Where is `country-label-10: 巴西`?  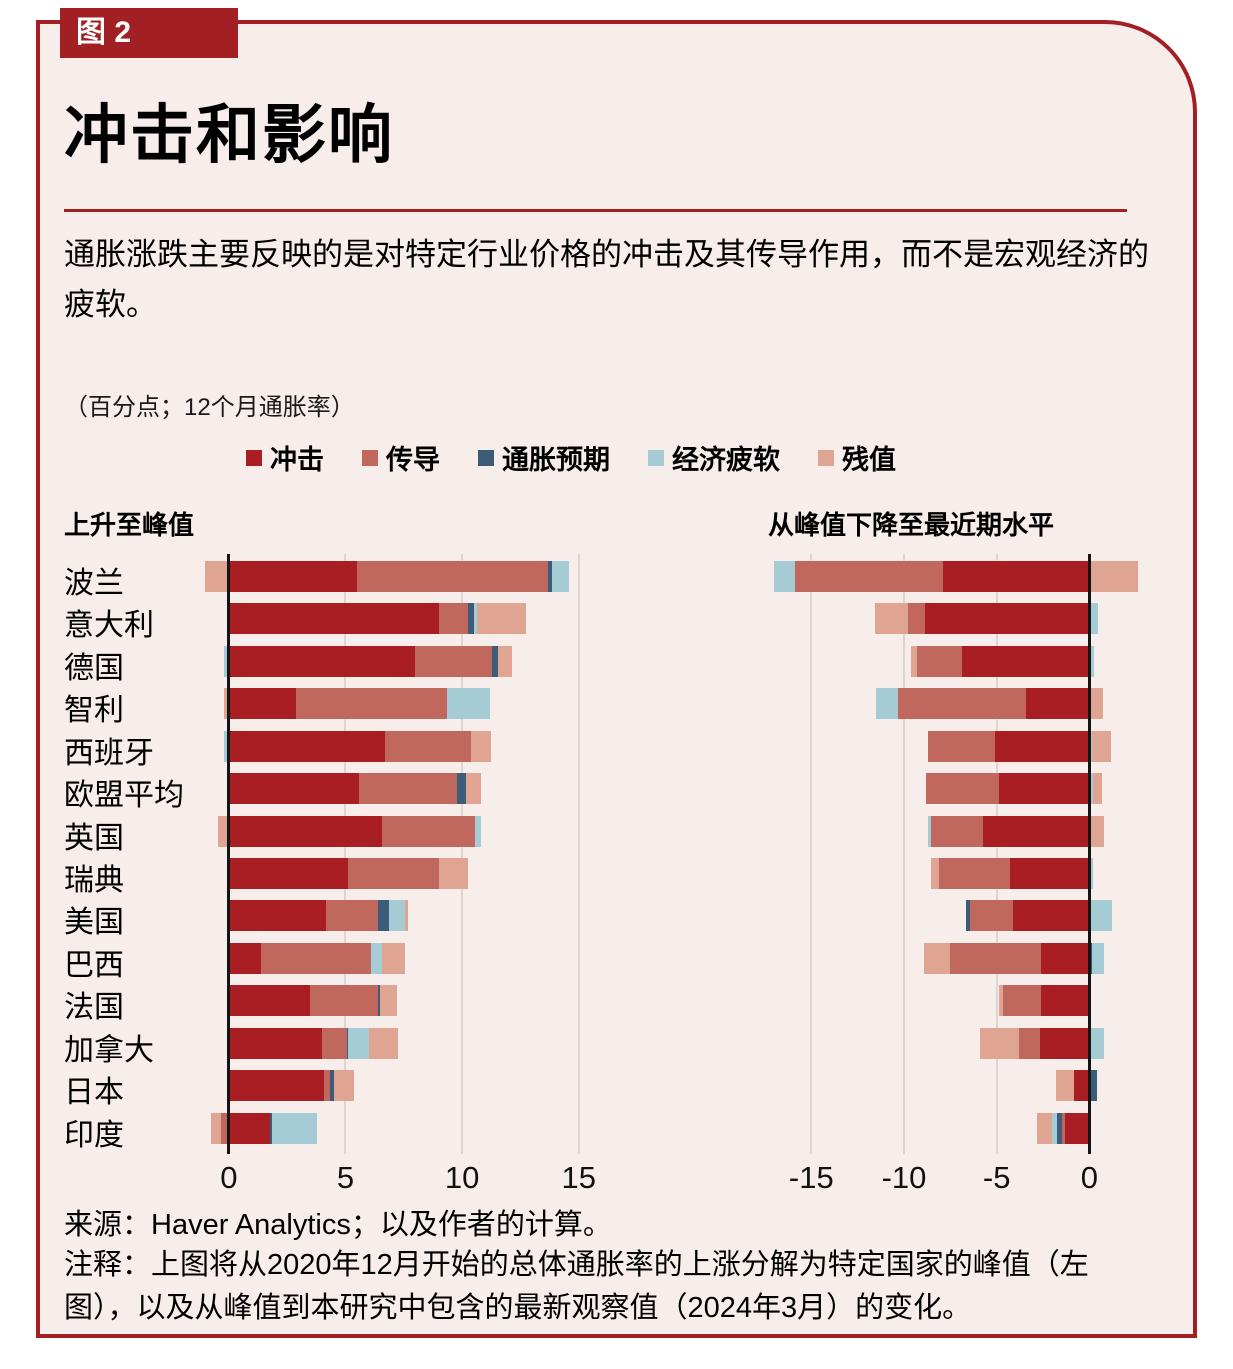 country-label-10: 巴西 is located at coordinates (94, 965).